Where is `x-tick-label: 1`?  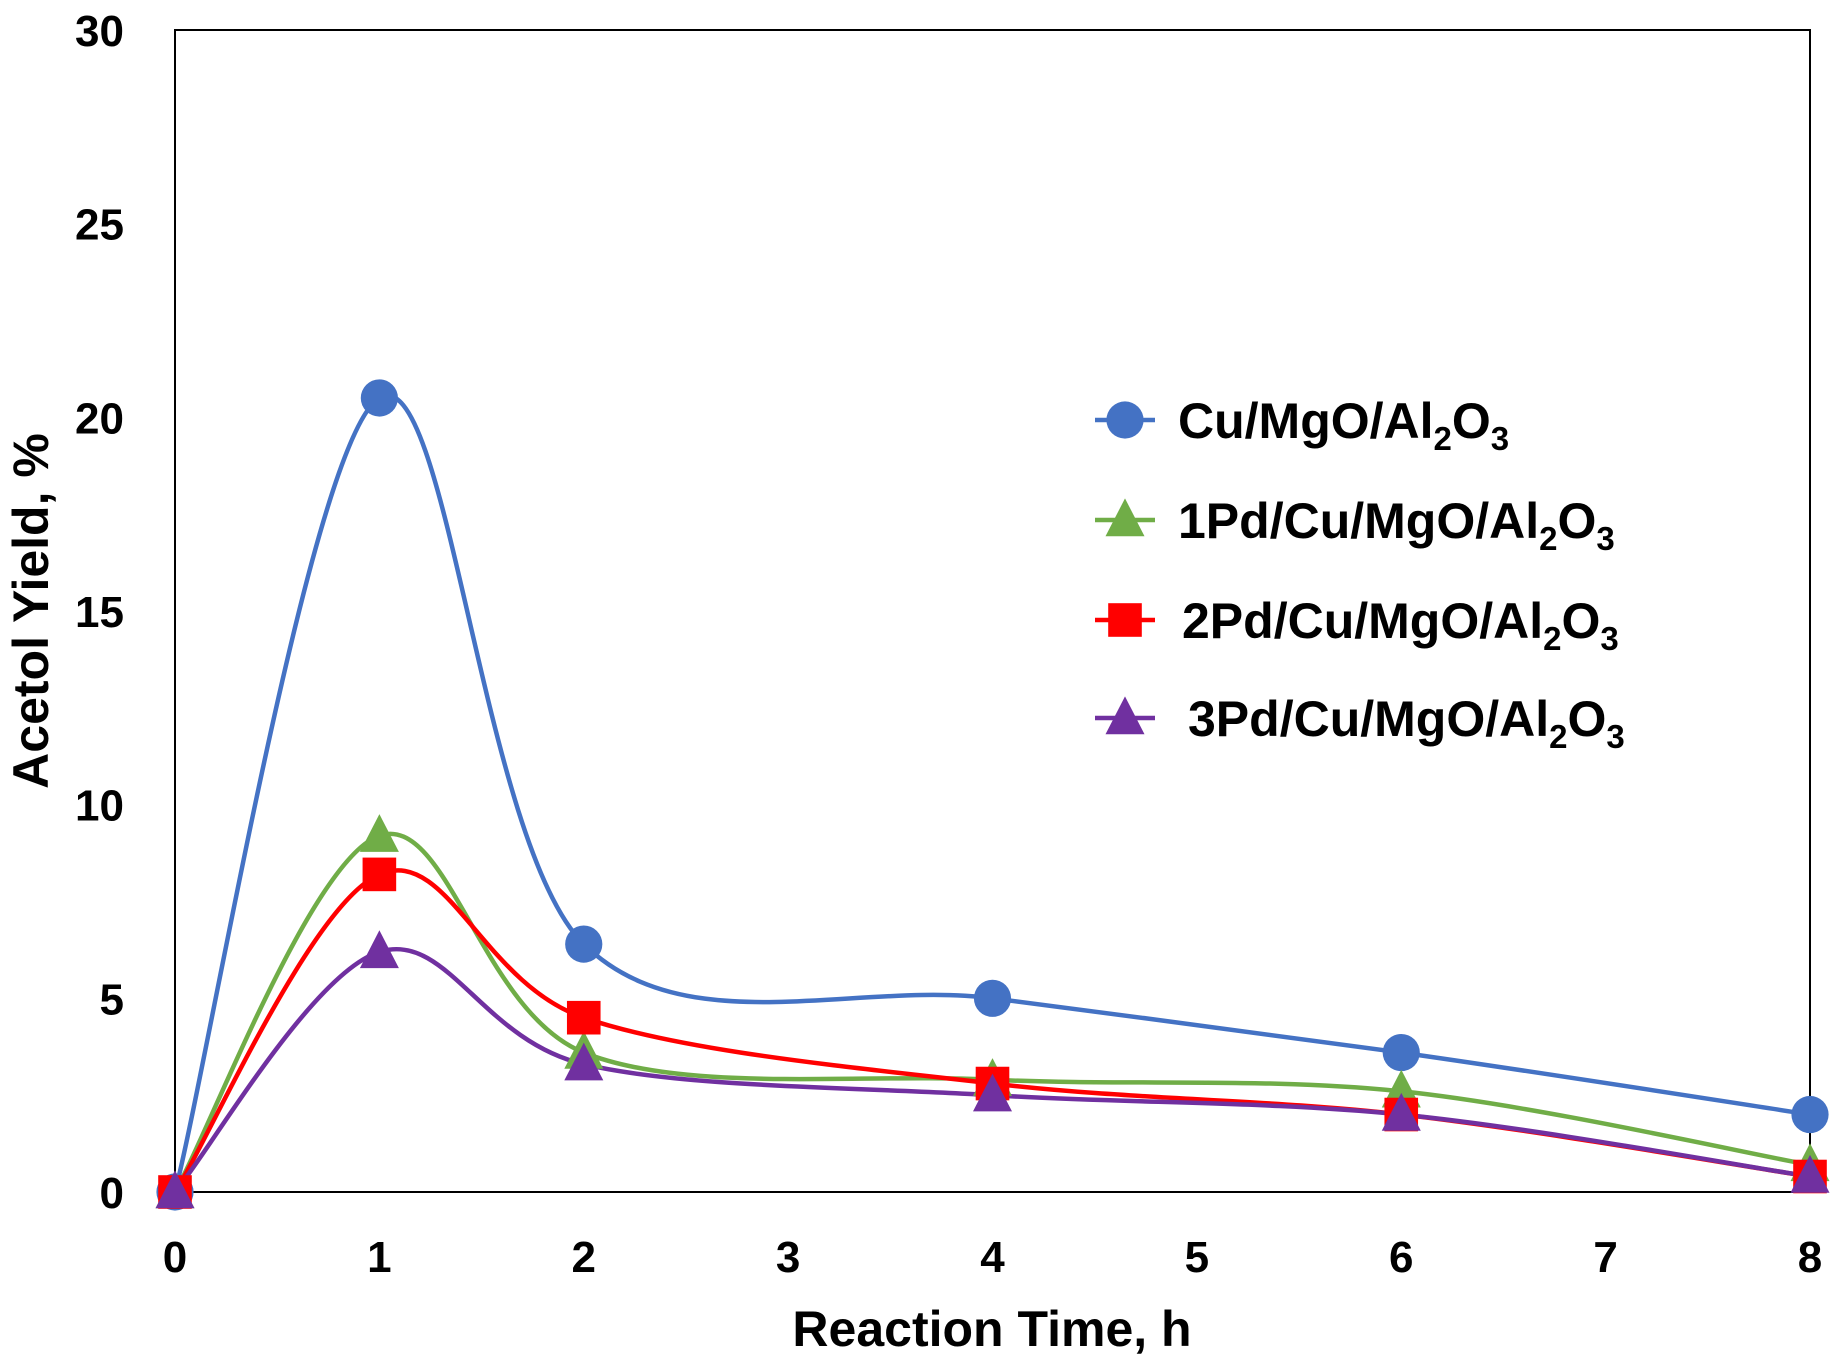 x-tick-label: 1 is located at coordinates (379, 1257).